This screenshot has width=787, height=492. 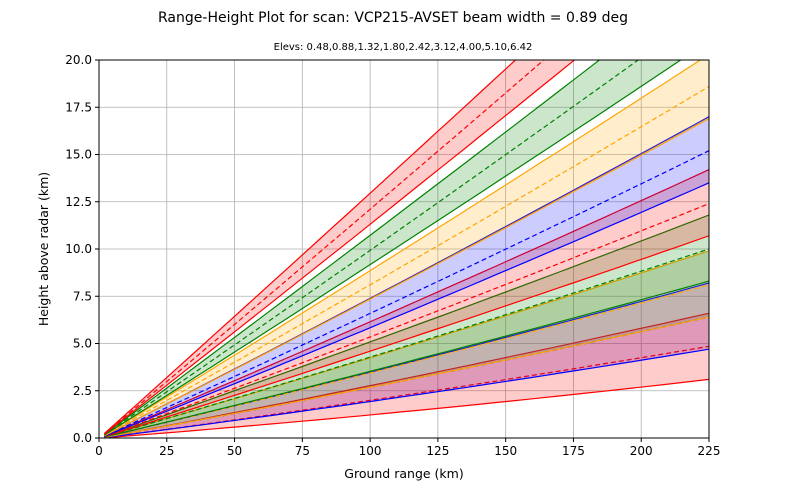 I want to click on beam-lower-edge-0.48, so click(x=406, y=408).